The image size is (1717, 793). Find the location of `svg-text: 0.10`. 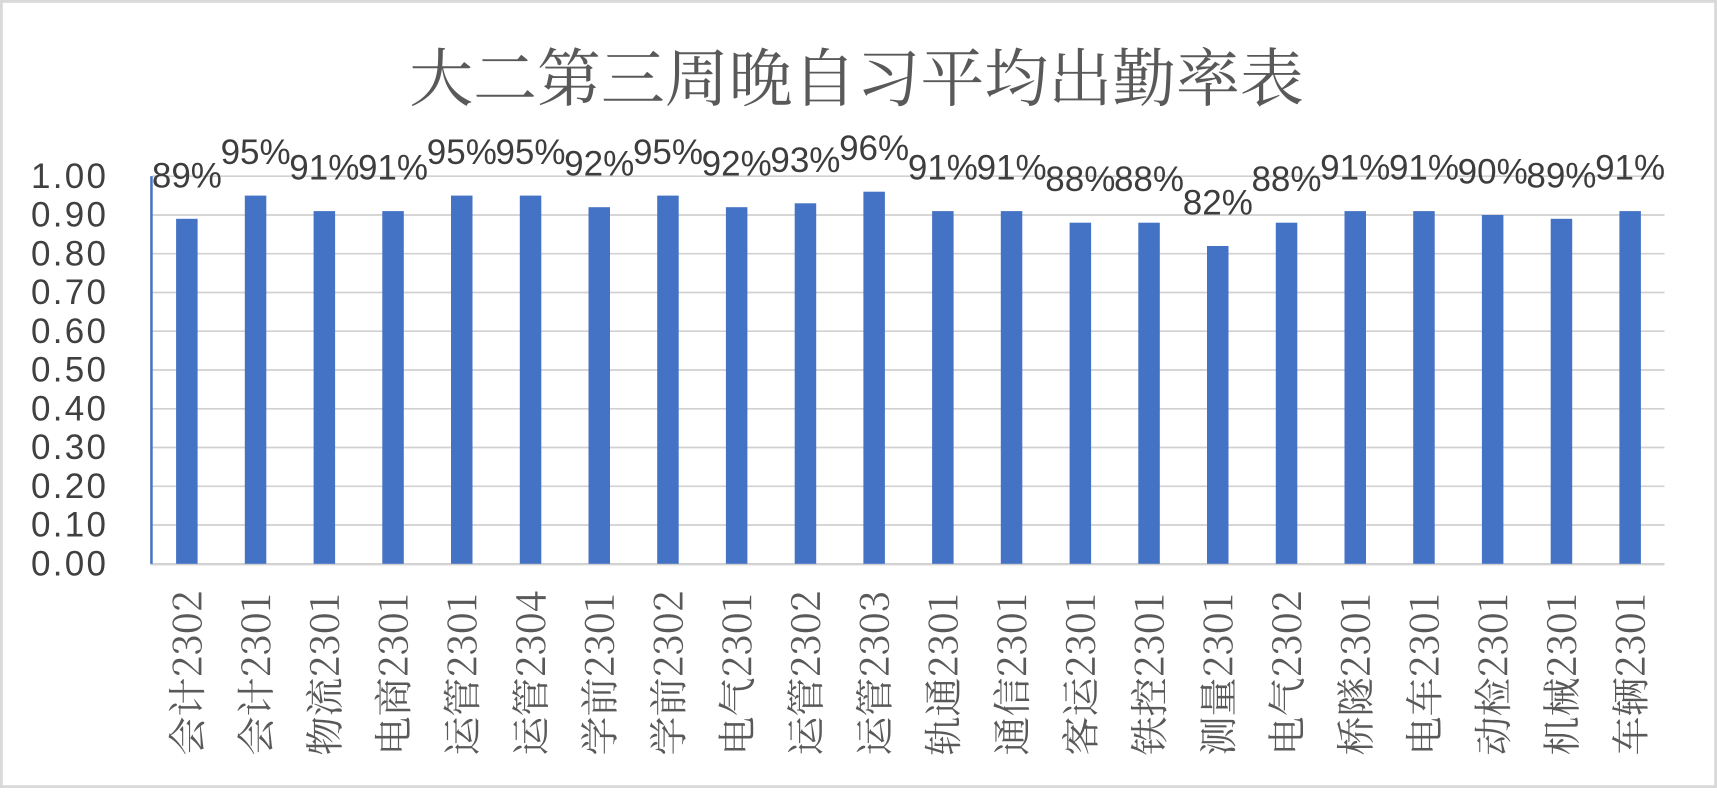

svg-text: 0.10 is located at coordinates (69, 525).